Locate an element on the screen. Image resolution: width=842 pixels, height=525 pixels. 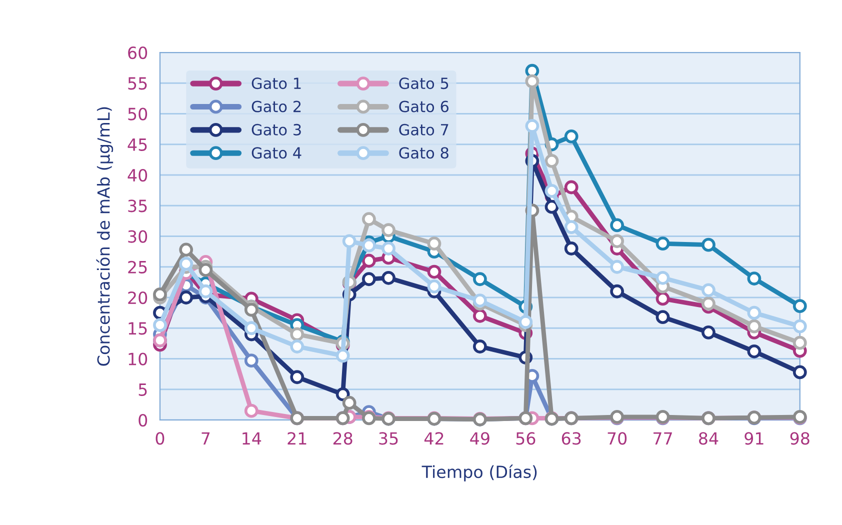
x-tick-label: 63 is located at coordinates (571, 438).